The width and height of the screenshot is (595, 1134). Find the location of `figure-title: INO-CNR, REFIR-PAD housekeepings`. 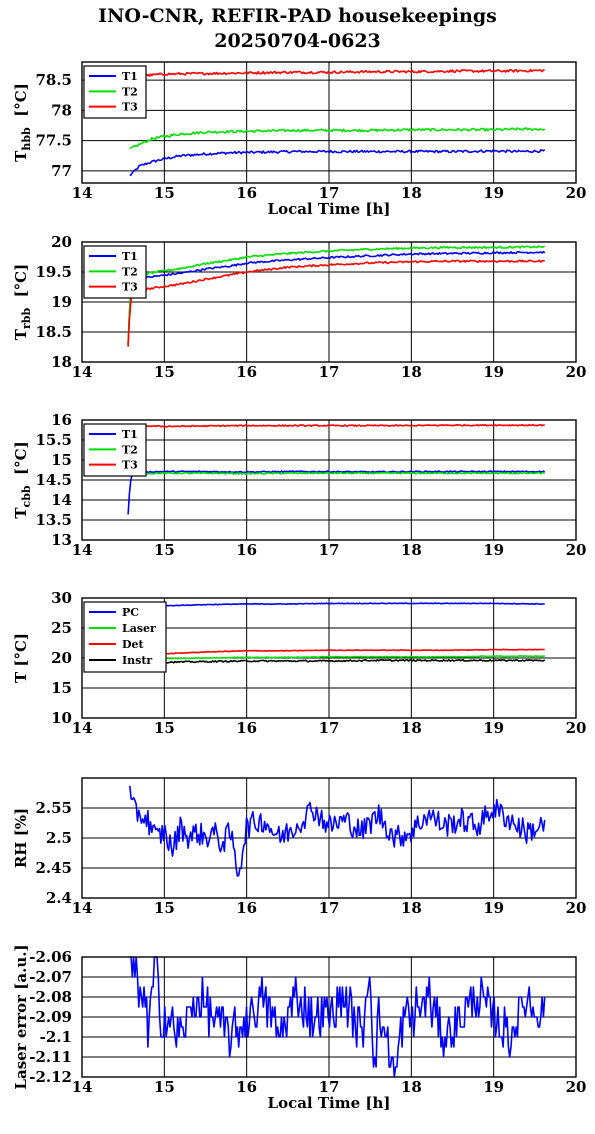

figure-title: INO-CNR, REFIR-PAD housekeepings is located at coordinates (297, 16).